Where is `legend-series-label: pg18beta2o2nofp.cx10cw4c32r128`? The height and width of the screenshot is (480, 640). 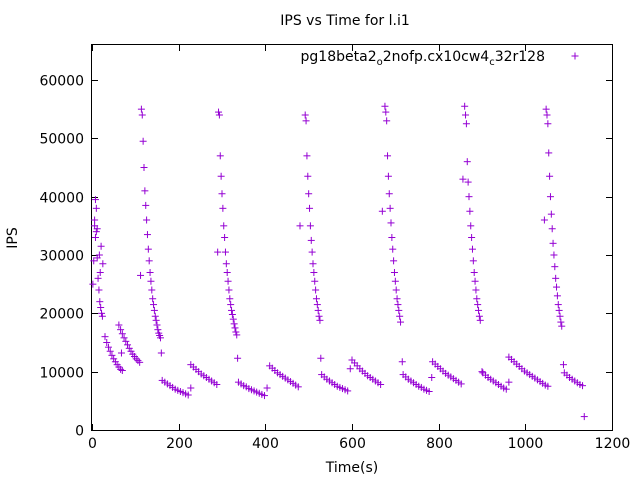
legend-series-label: pg18beta2o2nofp.cx10cw4c32r128 is located at coordinates (423, 58).